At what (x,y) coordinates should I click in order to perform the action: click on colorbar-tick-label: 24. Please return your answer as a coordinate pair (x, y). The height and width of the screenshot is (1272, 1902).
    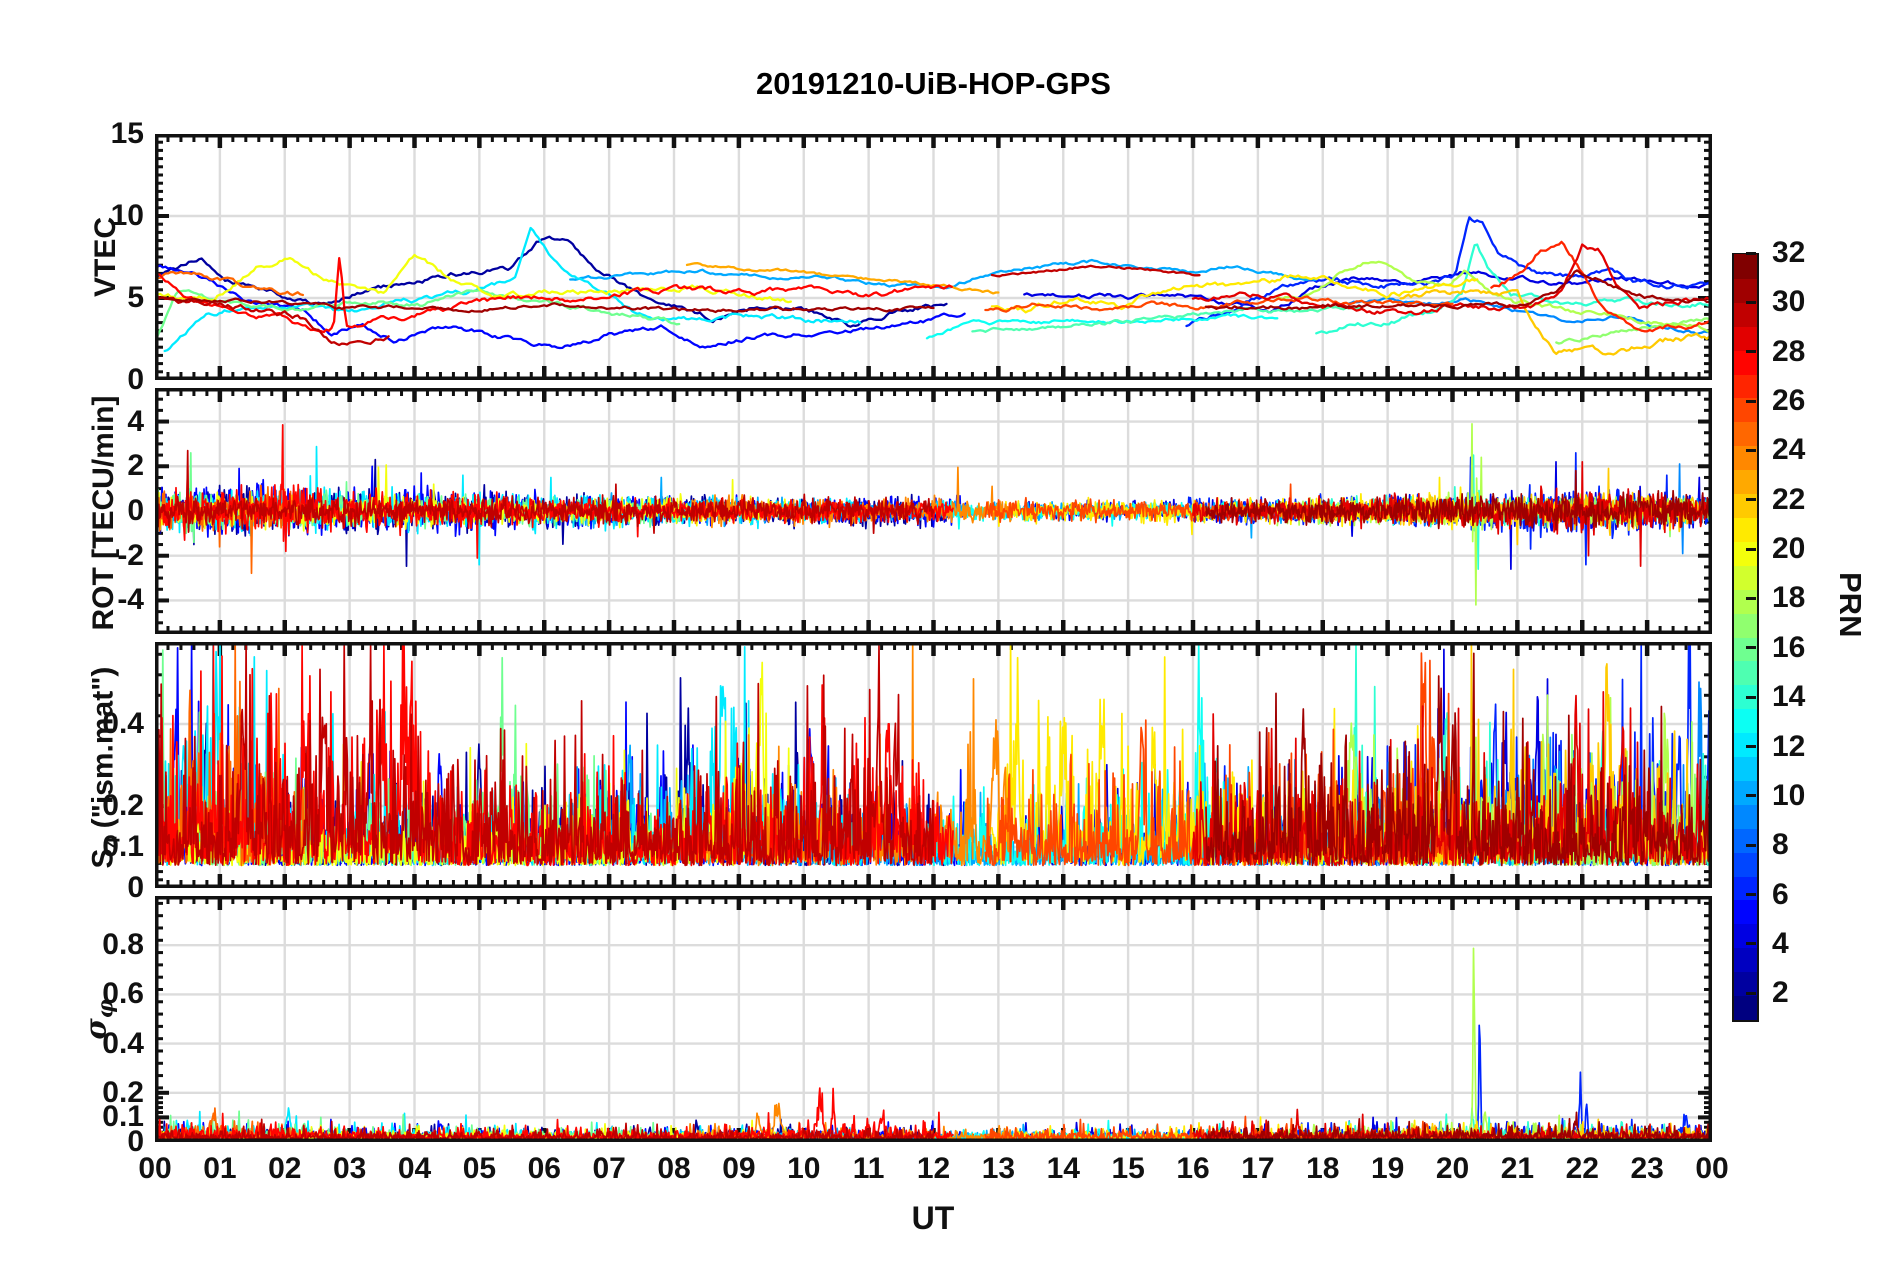
    Looking at the image, I should click on (1789, 450).